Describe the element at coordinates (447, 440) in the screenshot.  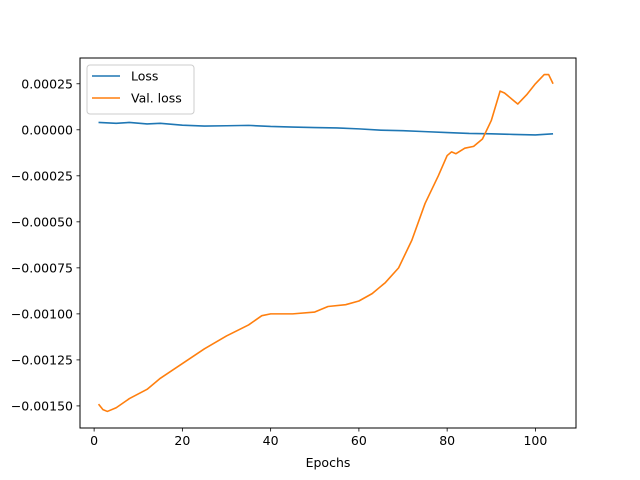
I see `x-tick-label: 80` at that location.